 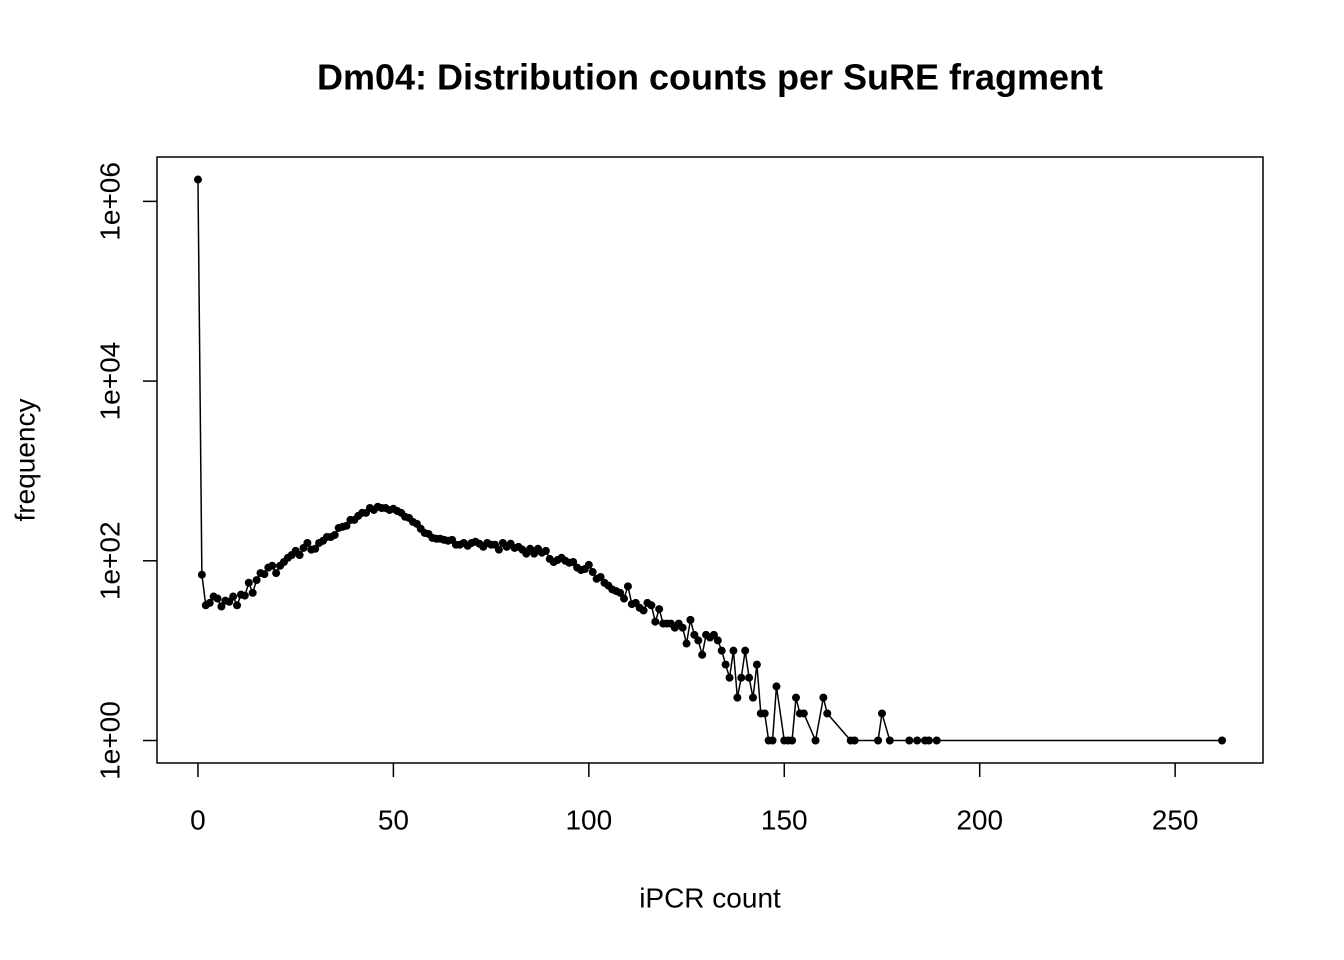 I want to click on y-tick-label: 1e+02, so click(x=109, y=560).